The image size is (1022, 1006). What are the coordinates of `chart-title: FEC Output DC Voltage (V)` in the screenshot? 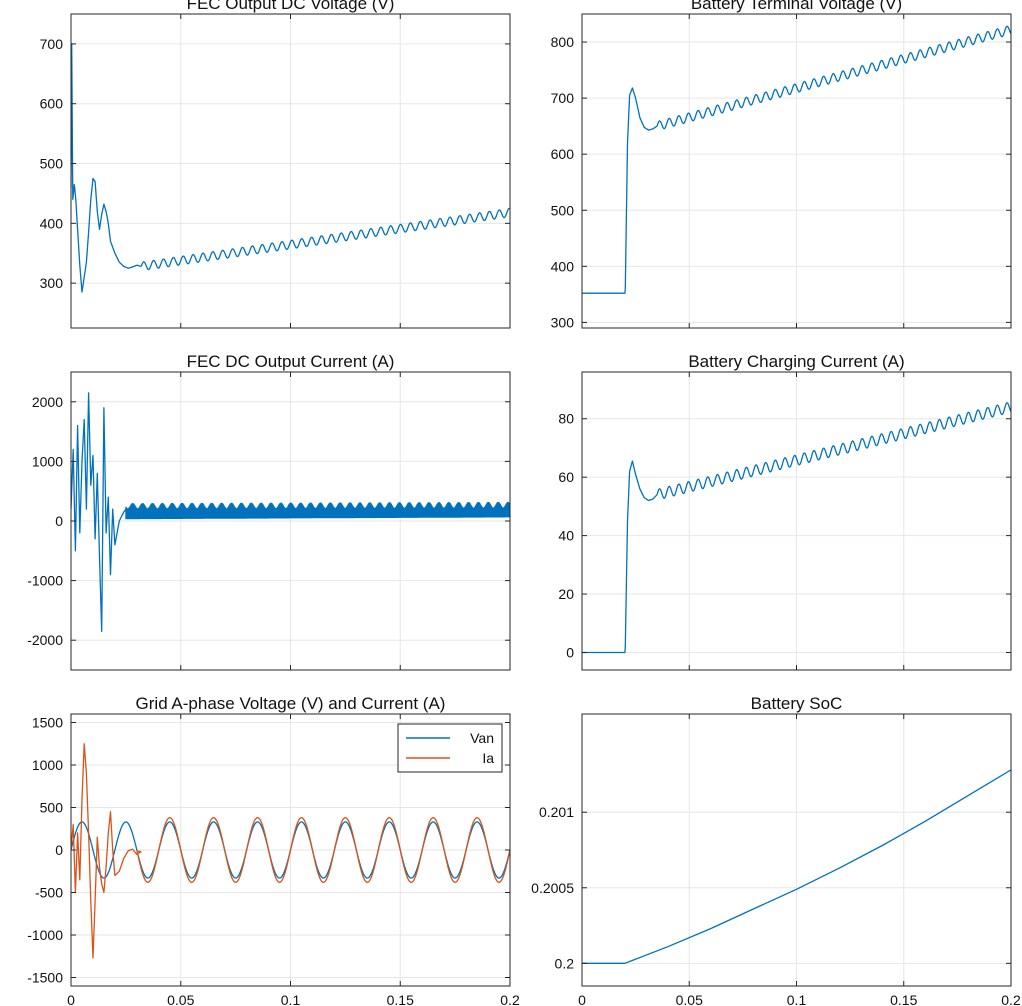 It's located at (291, 6).